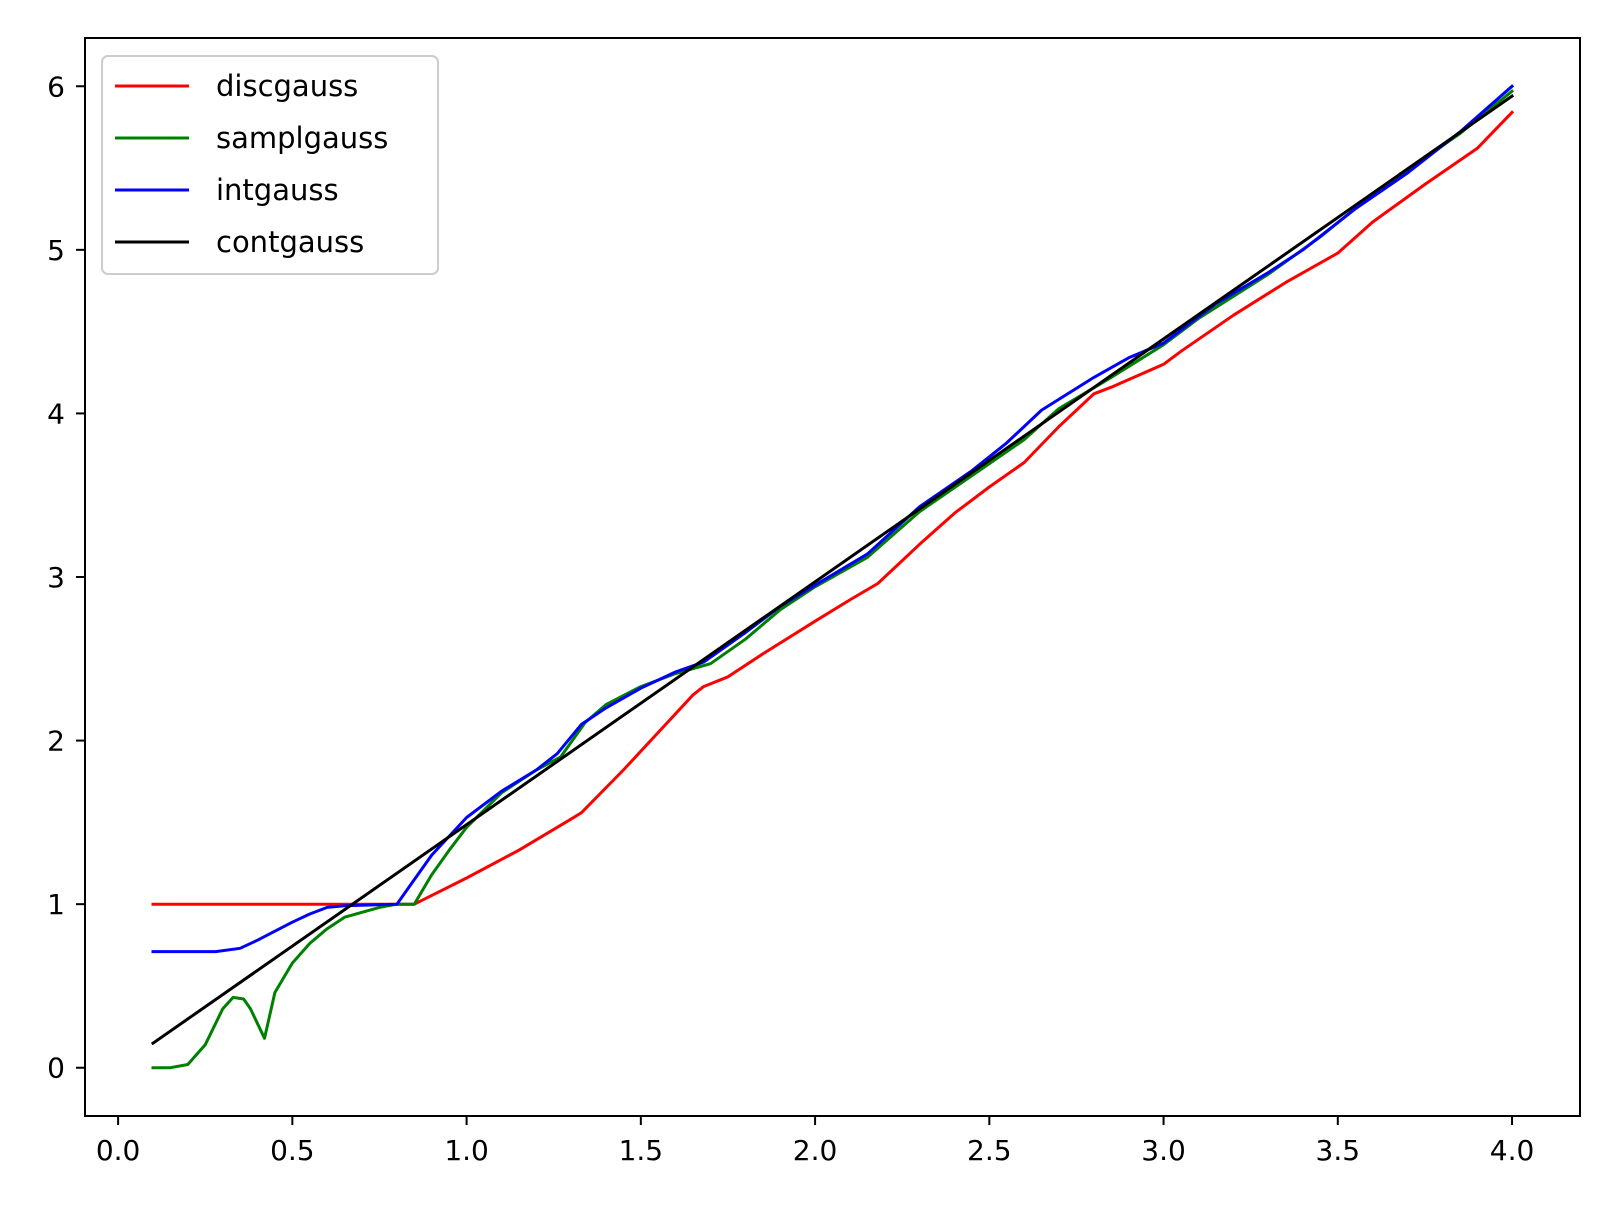  Describe the element at coordinates (56, 413) in the screenshot. I see `y-tick-label: 4` at that location.